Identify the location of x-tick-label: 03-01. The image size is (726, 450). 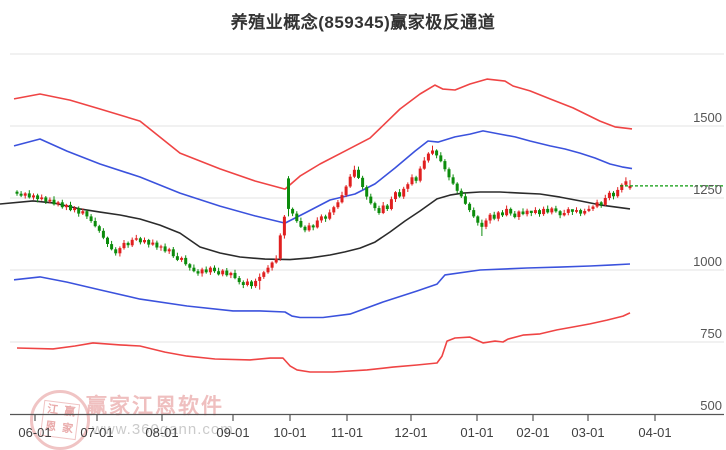
(587, 432).